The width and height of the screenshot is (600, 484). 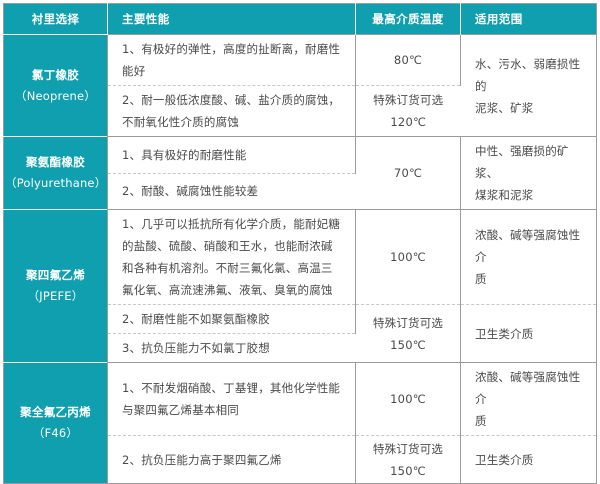 I want to click on max-temp-cell-line: 80℃, so click(x=408, y=60).